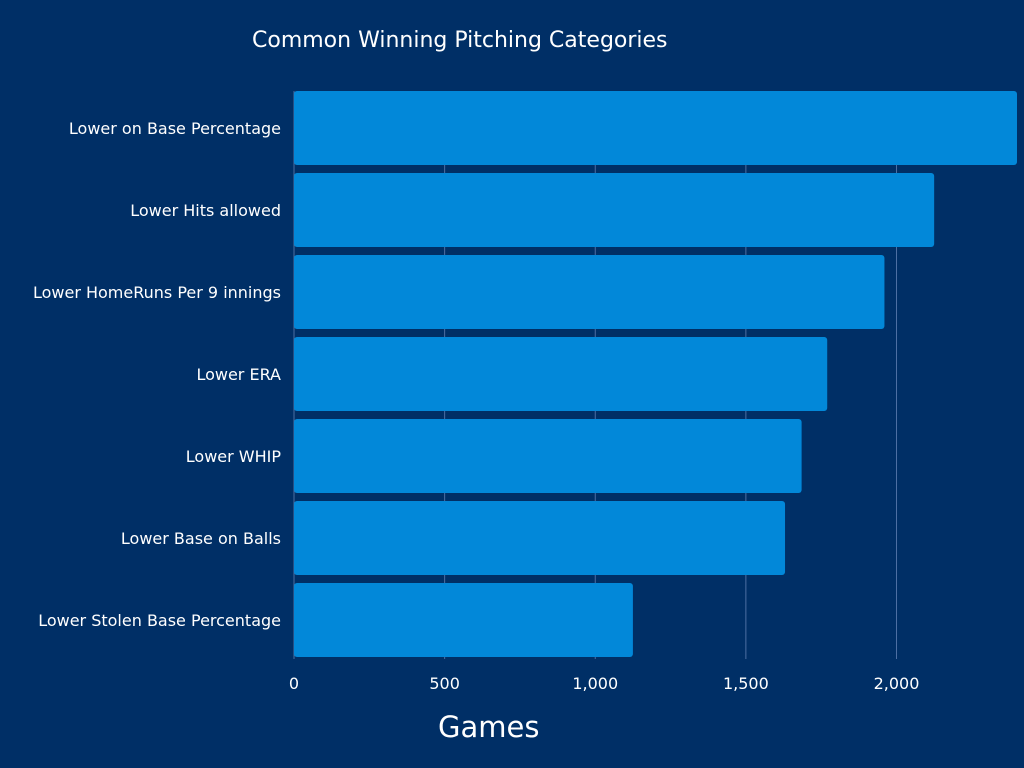 The height and width of the screenshot is (768, 1024). Describe the element at coordinates (460, 40) in the screenshot. I see `chart-title: Common Winning Pitching Categories` at that location.